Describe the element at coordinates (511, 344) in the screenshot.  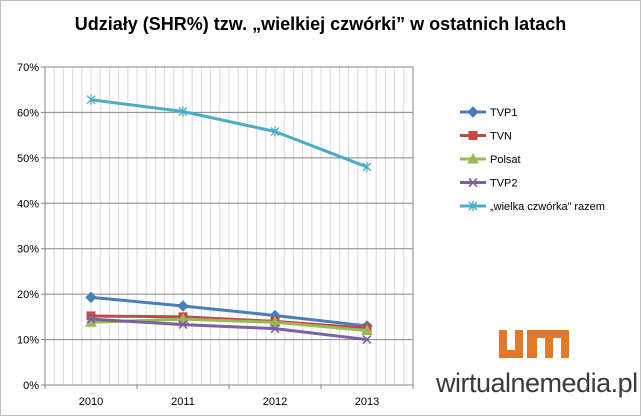
I see `logo-shape-left` at that location.